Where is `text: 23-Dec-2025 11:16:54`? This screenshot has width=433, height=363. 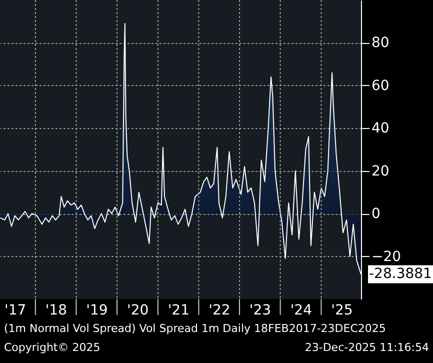 text: 23-Dec-2025 11:16:54 is located at coordinates (366, 347).